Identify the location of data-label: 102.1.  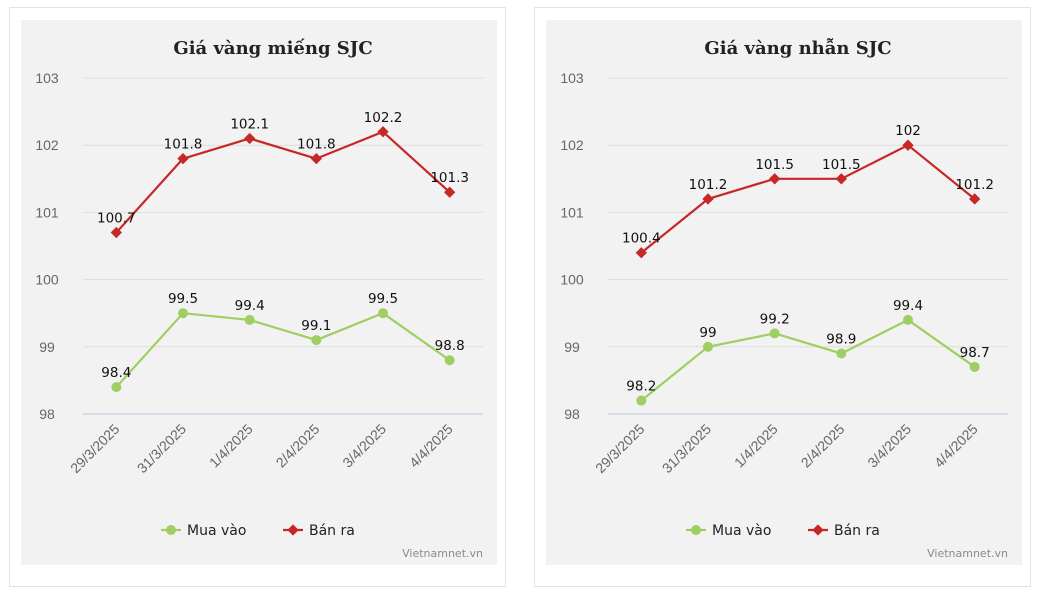
(249, 124).